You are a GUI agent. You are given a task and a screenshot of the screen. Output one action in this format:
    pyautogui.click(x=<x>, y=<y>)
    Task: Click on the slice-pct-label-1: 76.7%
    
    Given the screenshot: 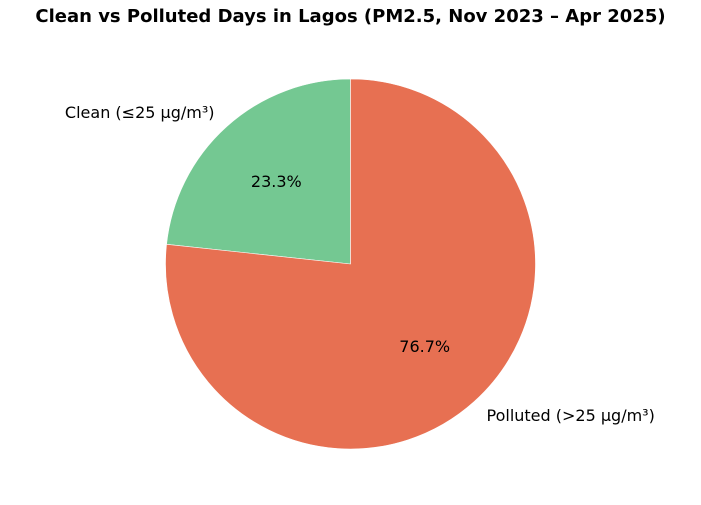 What is the action you would take?
    pyautogui.click(x=424, y=346)
    